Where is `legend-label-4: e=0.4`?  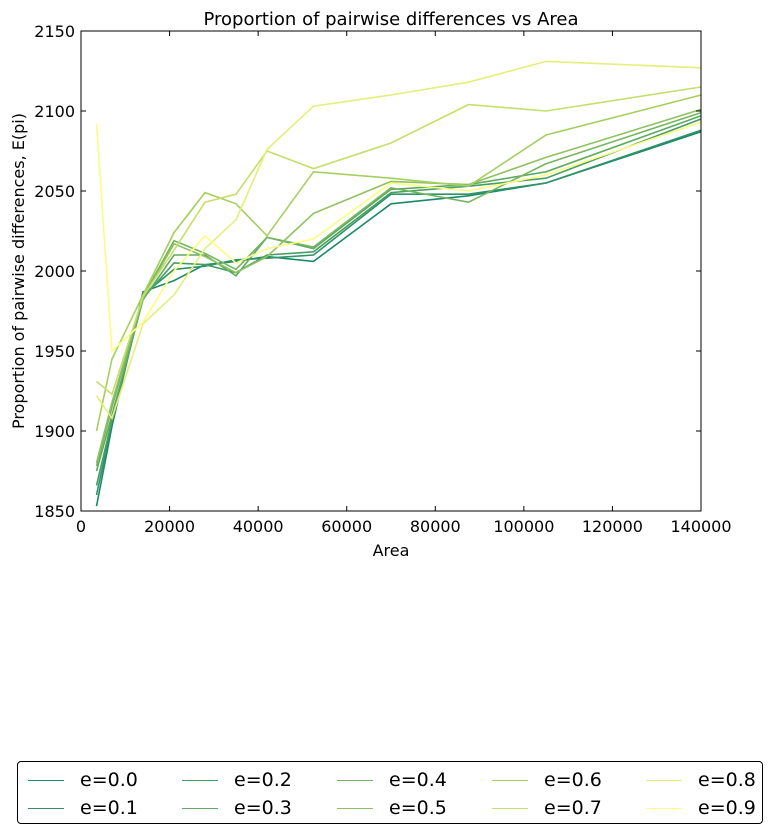
legend-label-4: e=0.4 is located at coordinates (418, 780).